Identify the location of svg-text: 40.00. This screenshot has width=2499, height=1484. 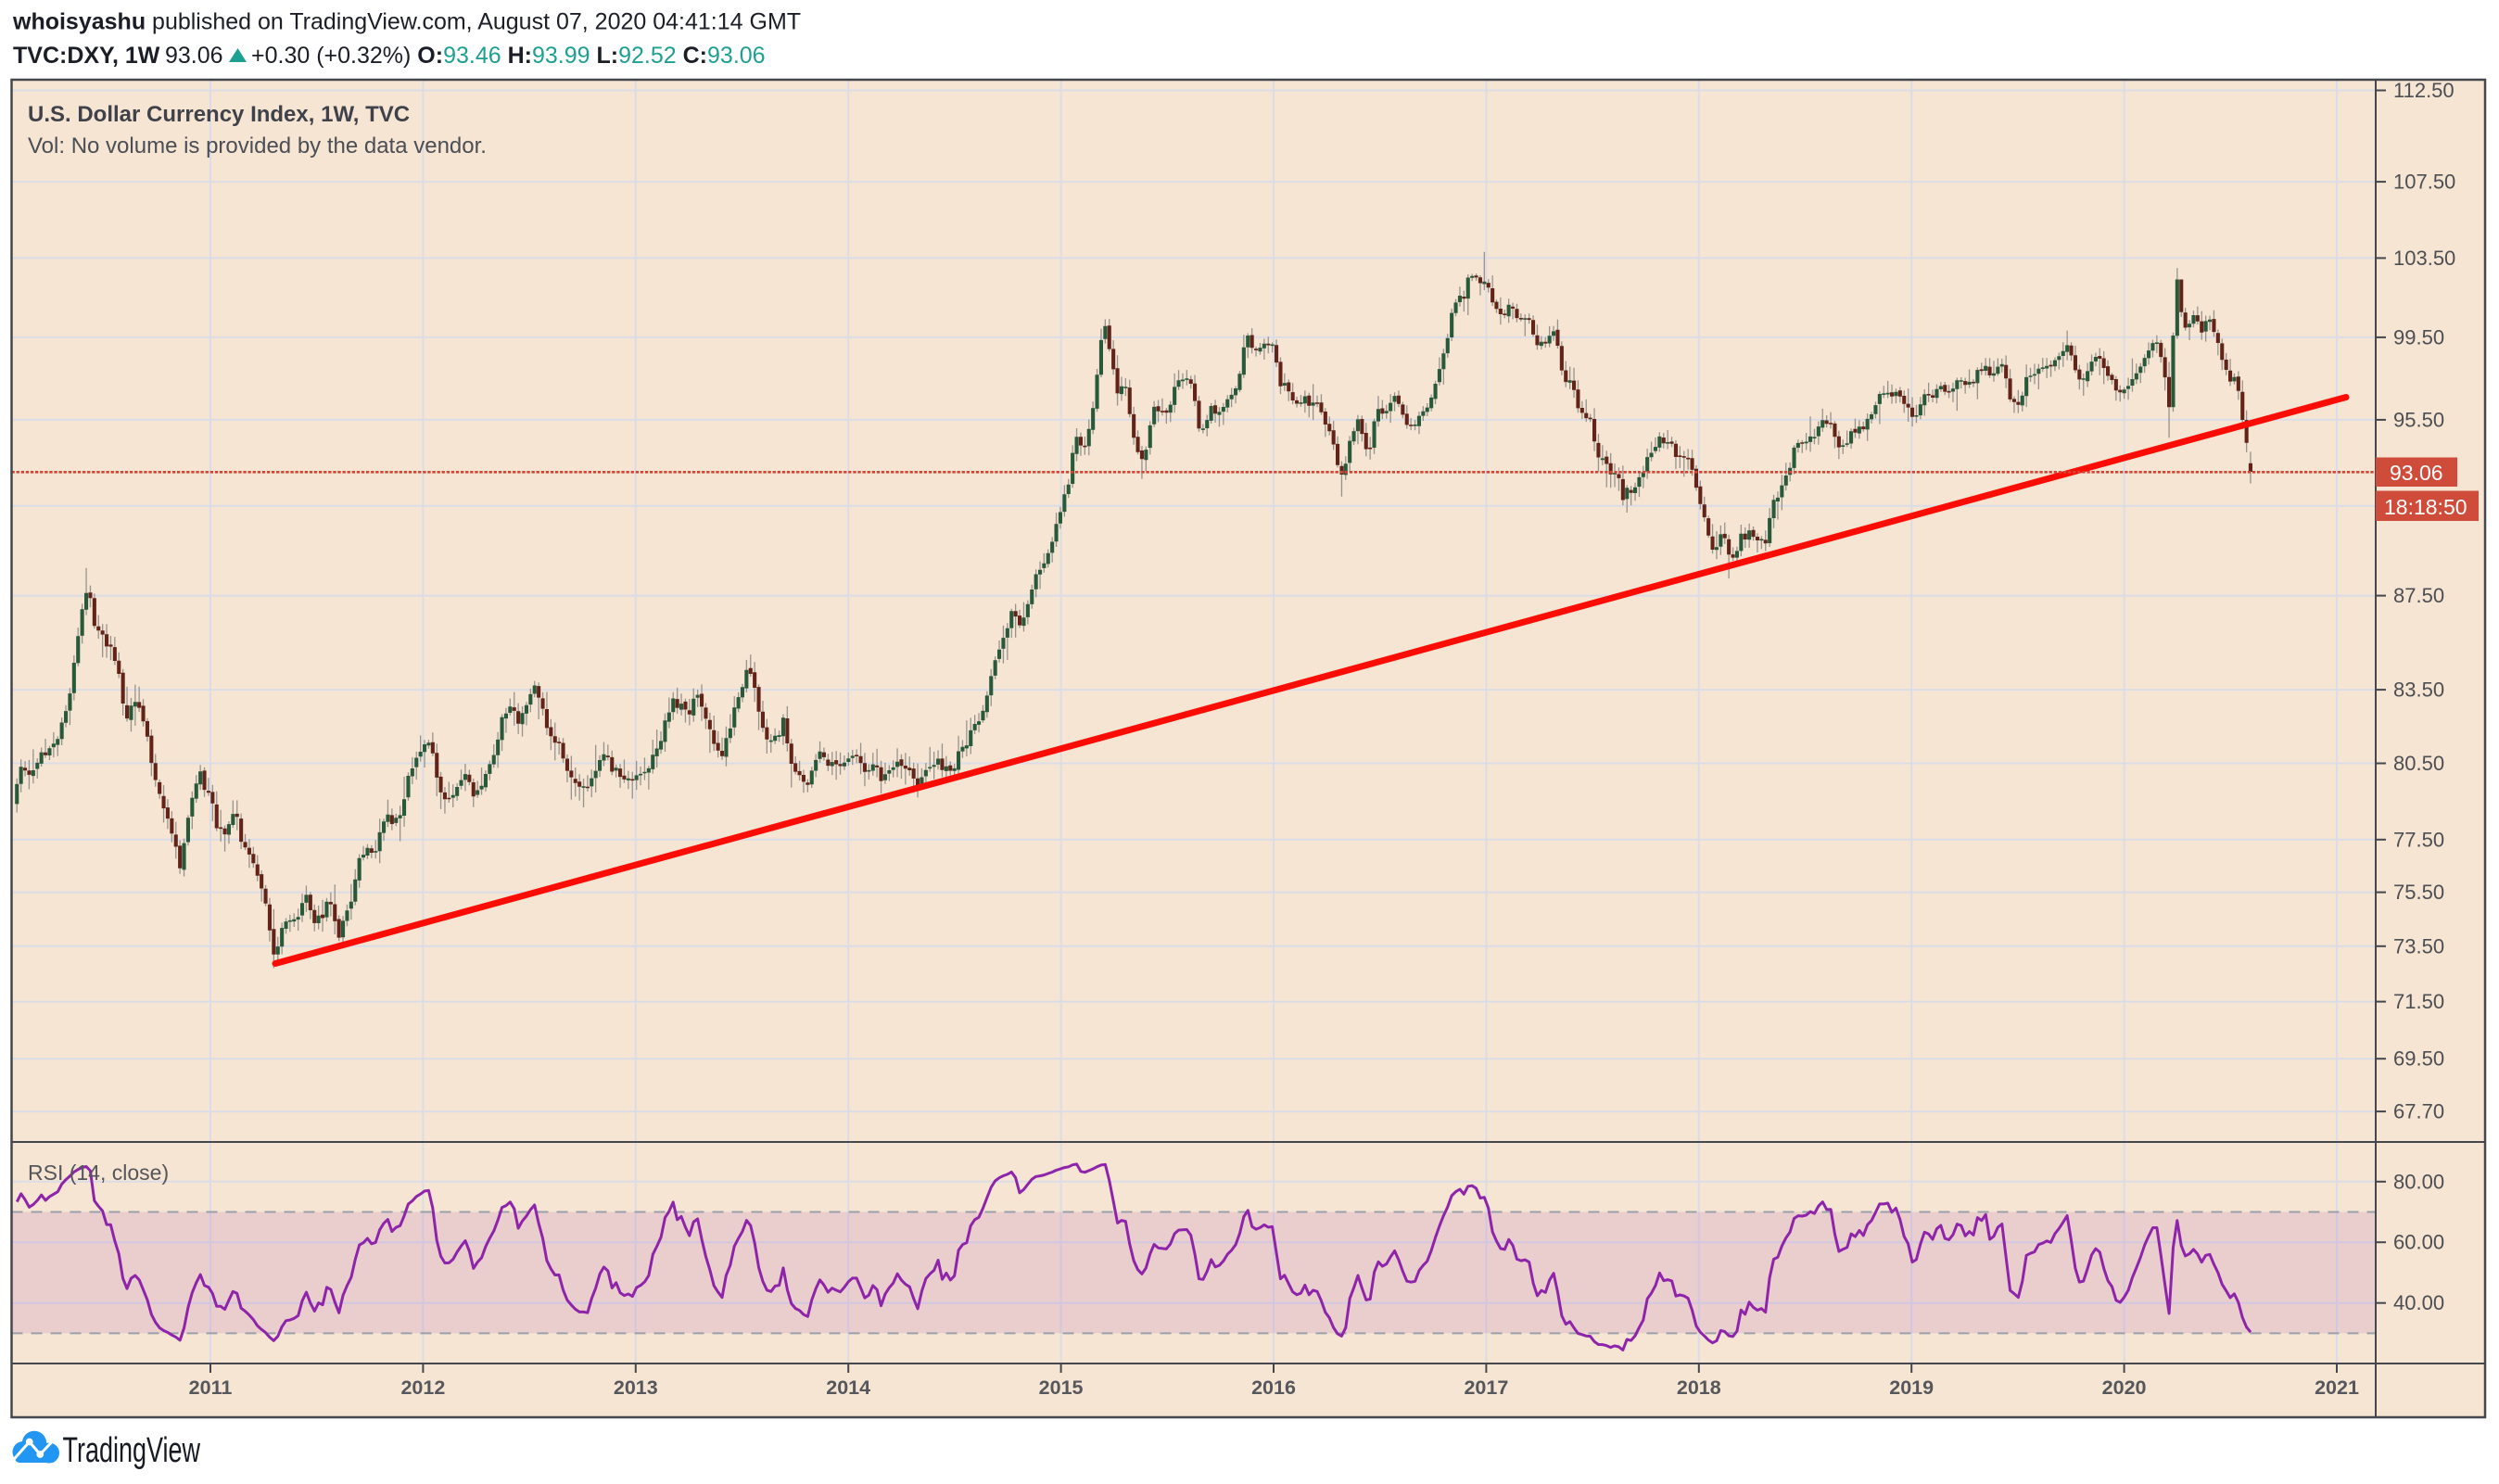
(2419, 1302).